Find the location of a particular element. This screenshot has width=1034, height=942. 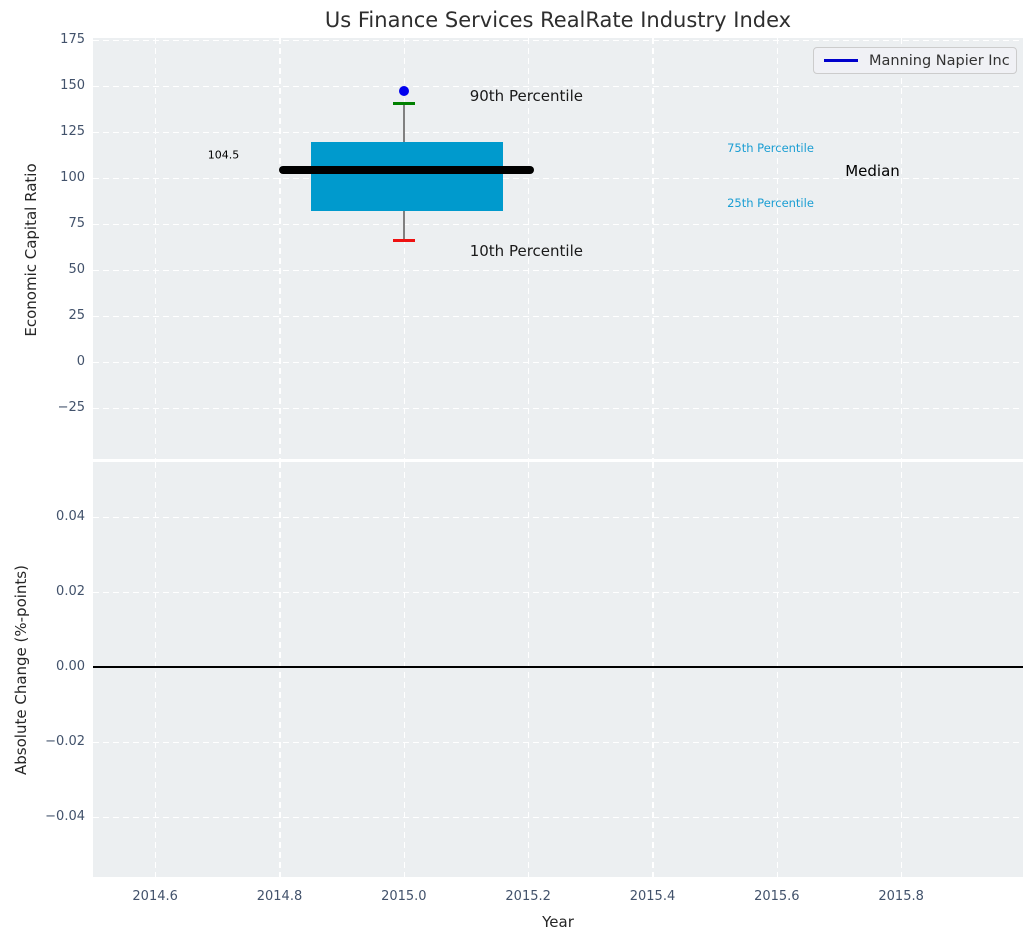

annotation: Median is located at coordinates (872, 171).